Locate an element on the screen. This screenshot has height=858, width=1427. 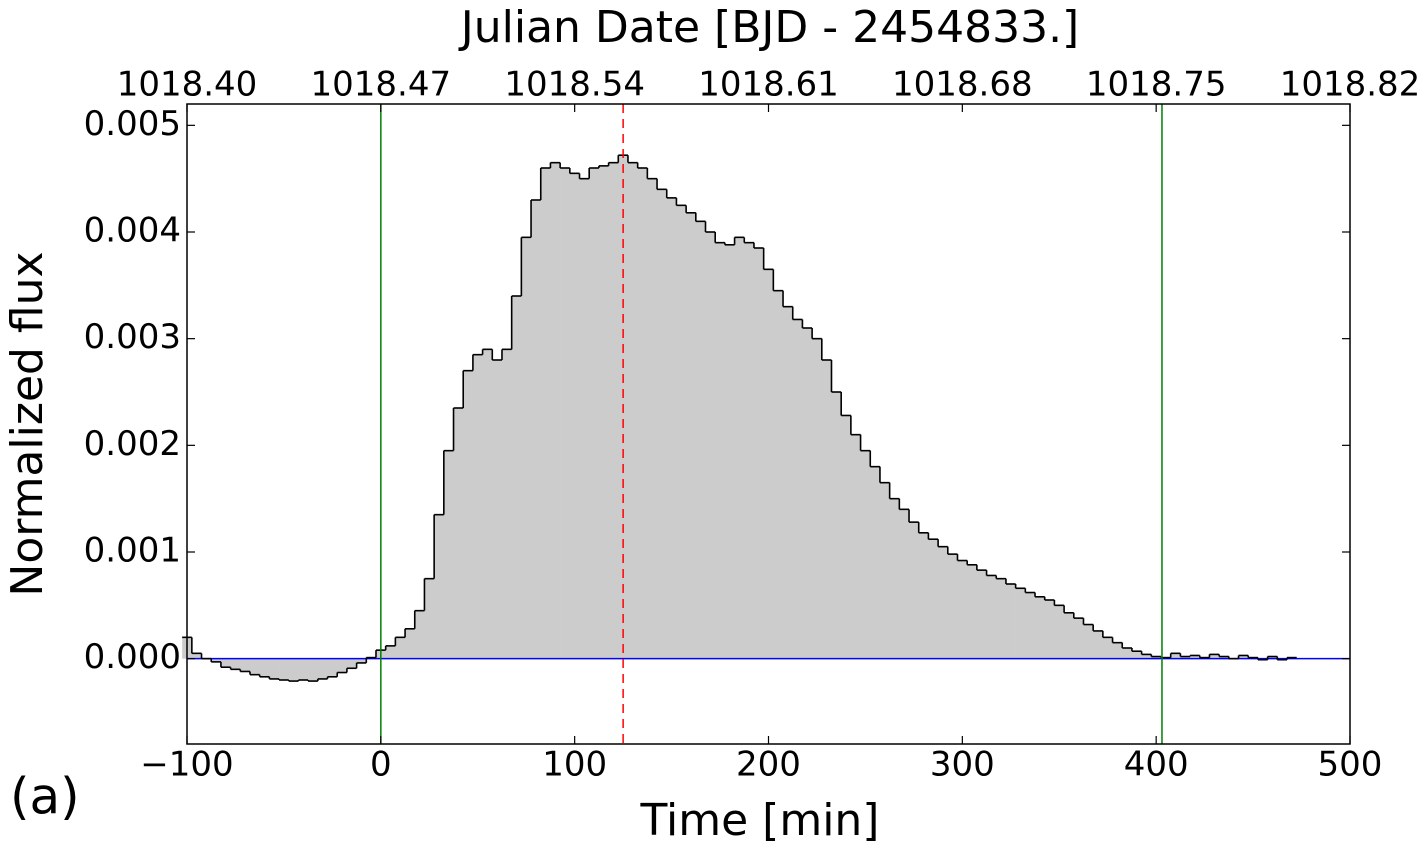
x2-tick-label: 1018.47 is located at coordinates (381, 85).